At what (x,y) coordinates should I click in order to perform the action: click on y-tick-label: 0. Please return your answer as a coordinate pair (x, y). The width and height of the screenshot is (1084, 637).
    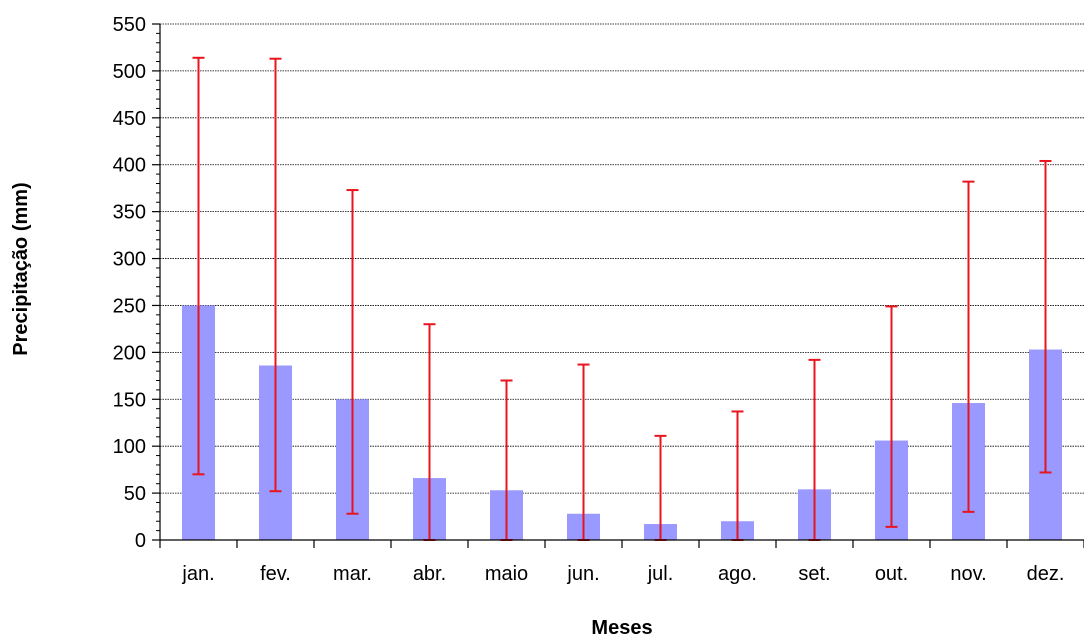
    Looking at the image, I should click on (140, 541).